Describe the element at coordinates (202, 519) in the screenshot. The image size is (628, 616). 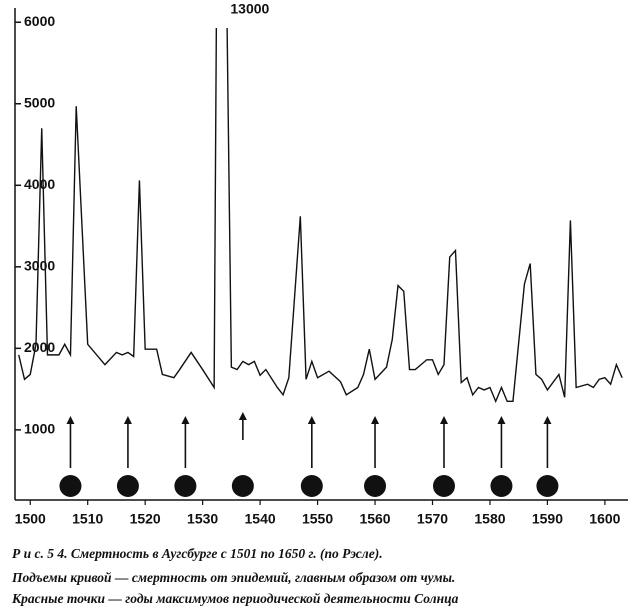
I see `x-tick-label: 1530` at that location.